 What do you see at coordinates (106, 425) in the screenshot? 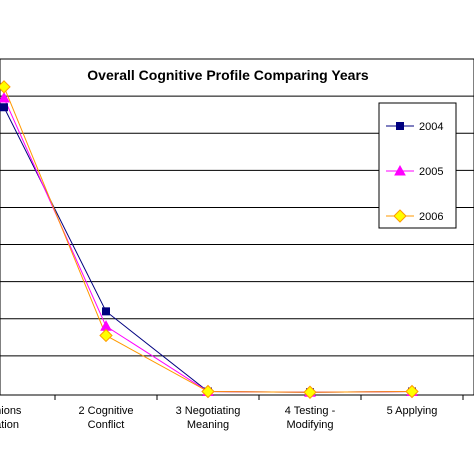
I see `x-tick-label: Conflict` at bounding box center [106, 425].